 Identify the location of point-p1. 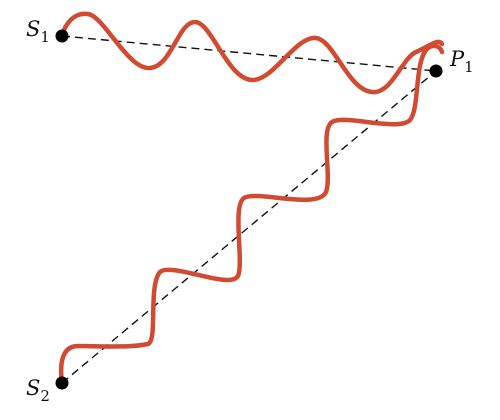
(436, 71).